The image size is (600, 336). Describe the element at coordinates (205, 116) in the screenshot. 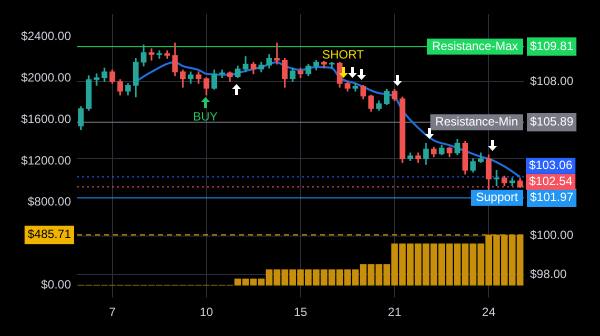

I see `annotation: BUY` at that location.